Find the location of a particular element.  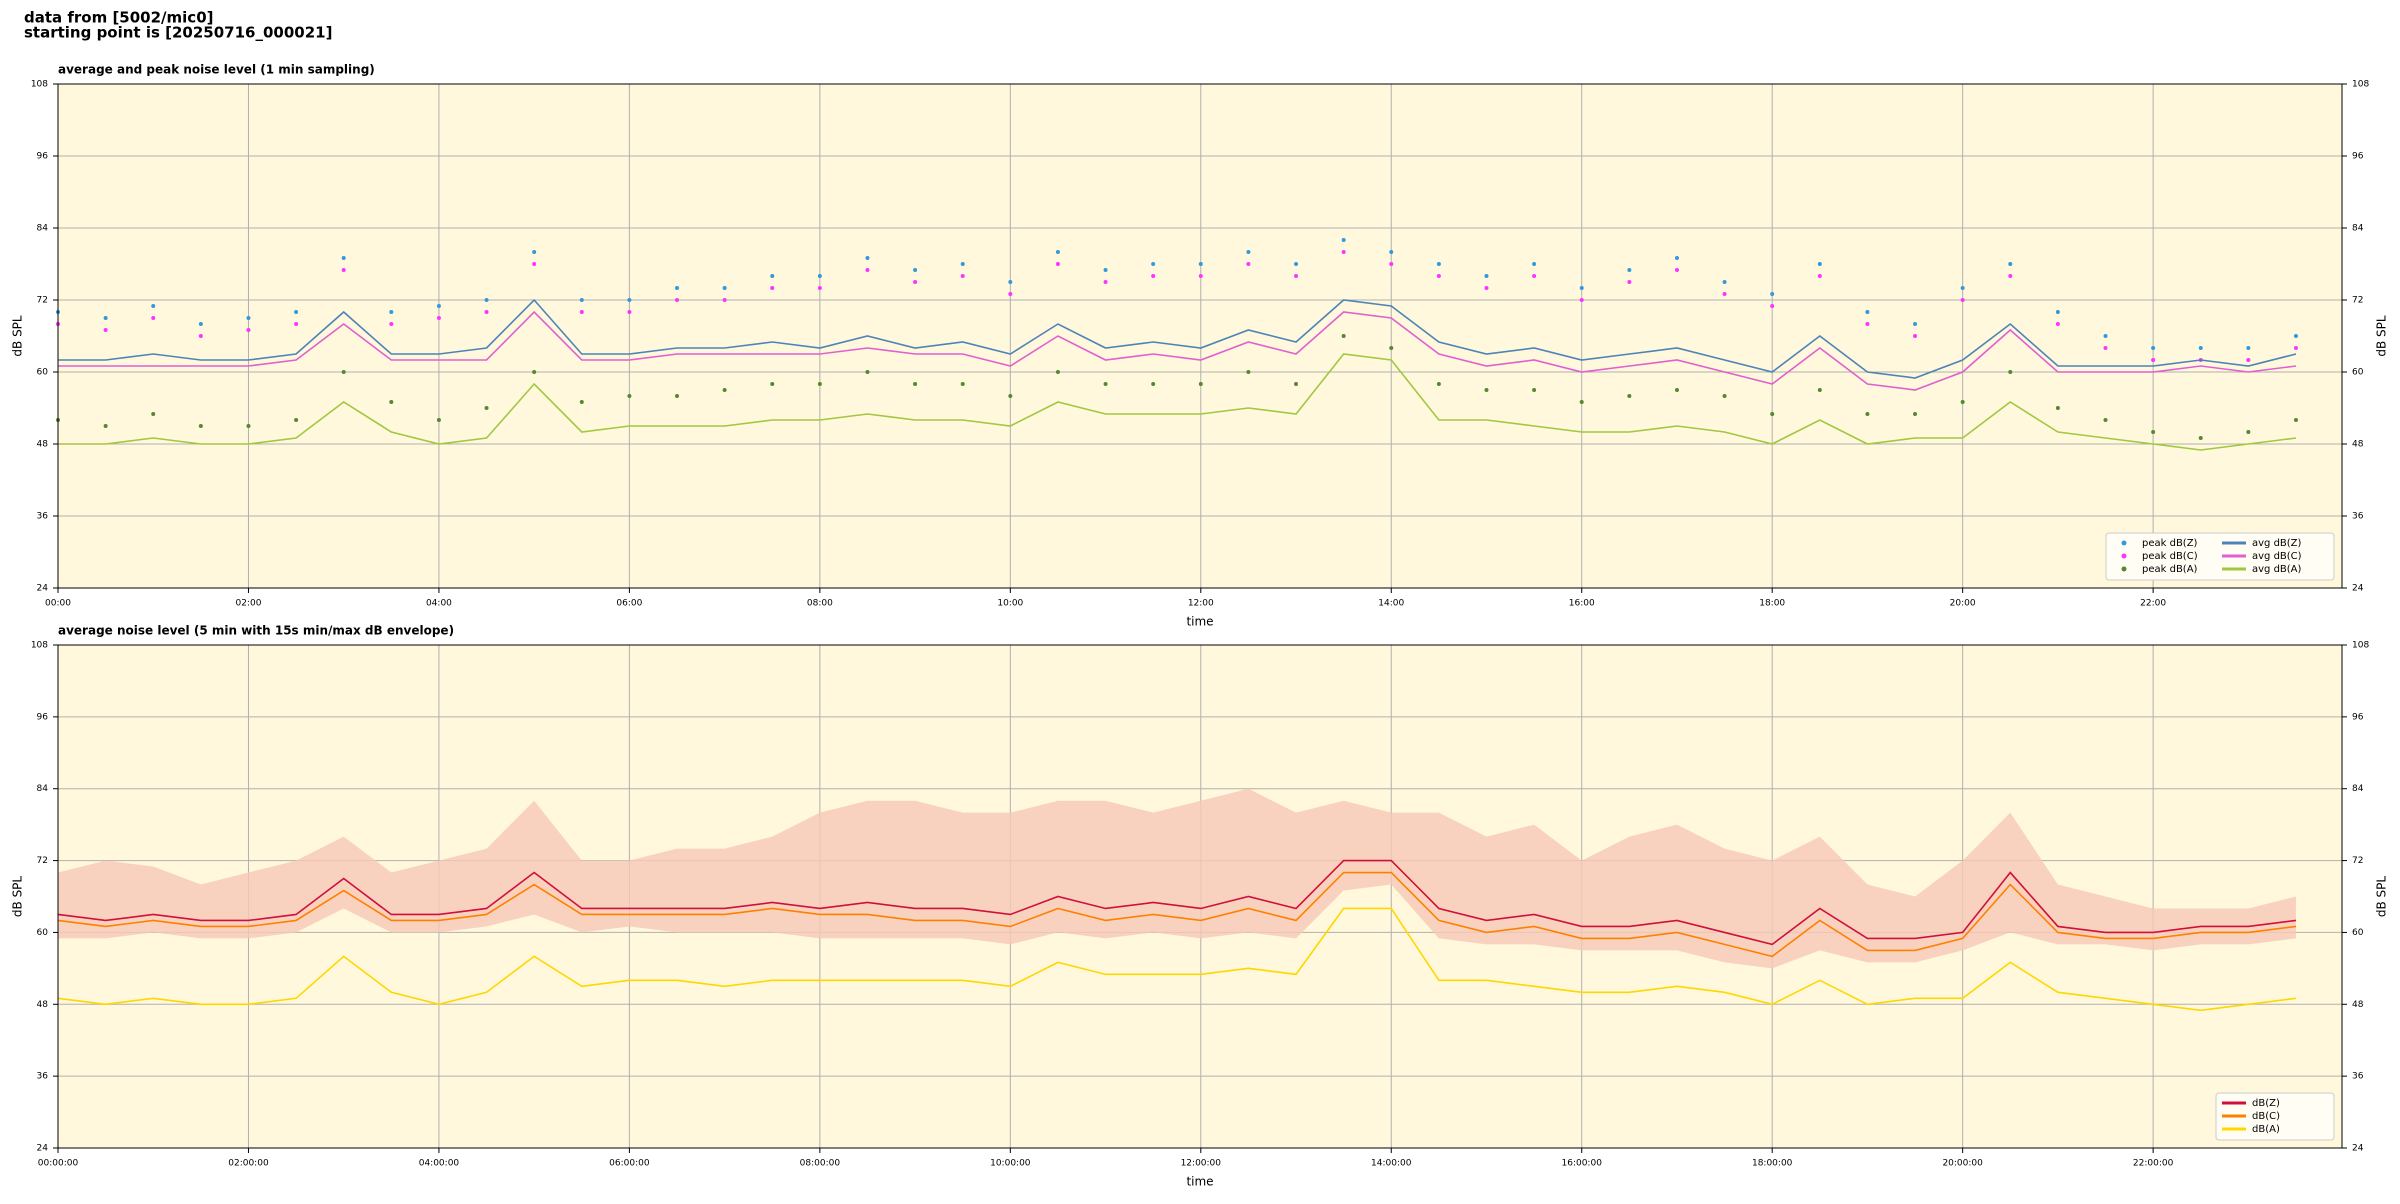

x-tick-label: 02:00 is located at coordinates (248, 604).